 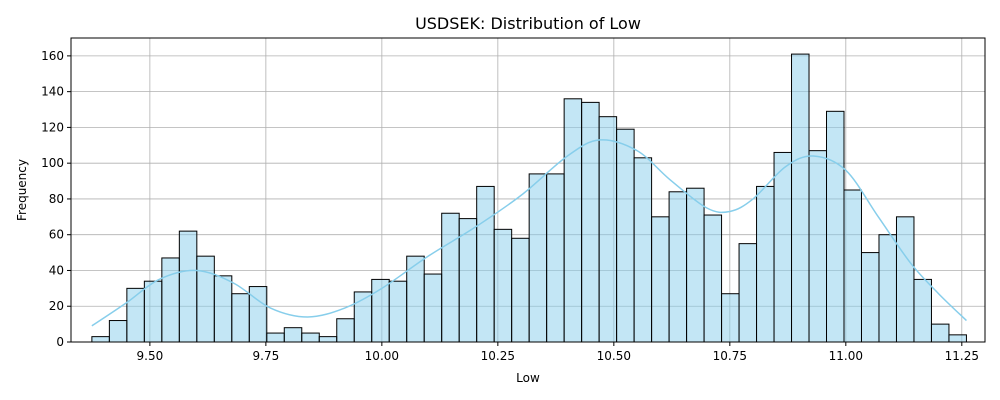 I want to click on x-tick-label: 10.75, so click(x=730, y=356).